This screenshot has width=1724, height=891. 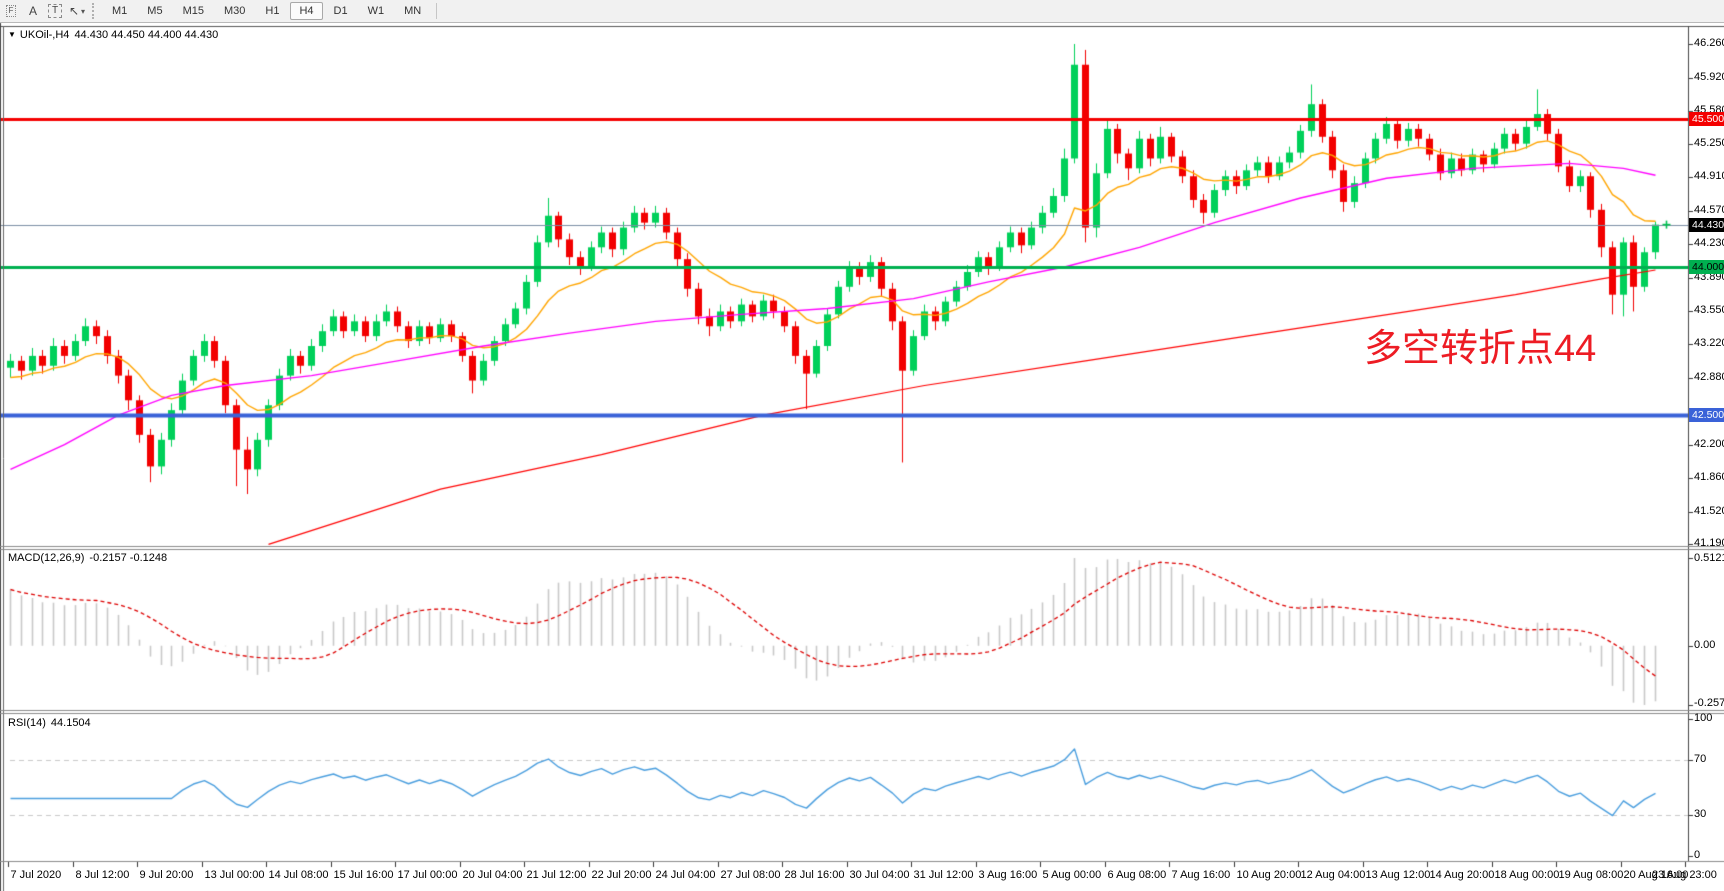 I want to click on price-axis-label-41.860: 41.860, so click(x=1709, y=477).